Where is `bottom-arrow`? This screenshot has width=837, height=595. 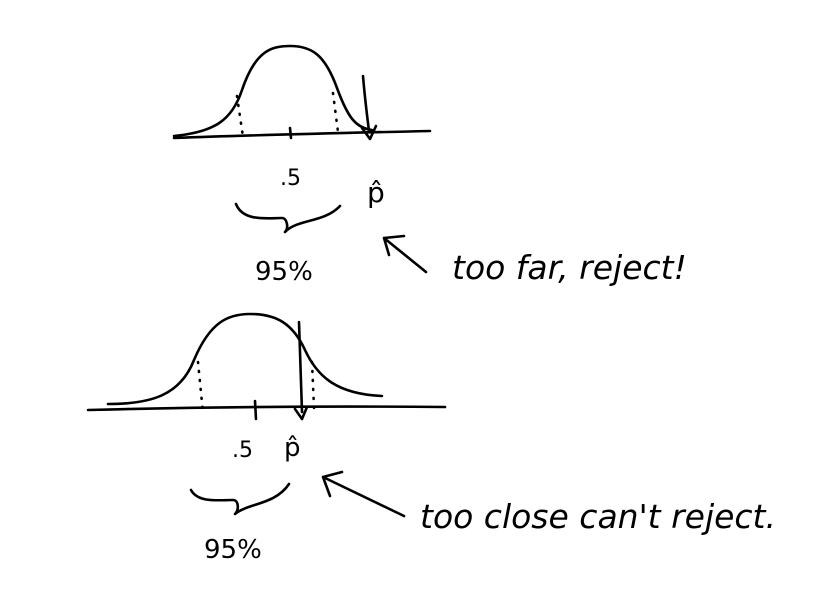
bottom-arrow is located at coordinates (363, 494).